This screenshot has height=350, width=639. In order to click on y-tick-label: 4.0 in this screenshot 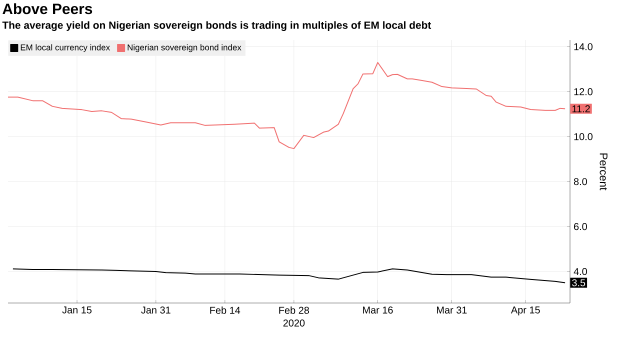, I will do `click(580, 272)`.